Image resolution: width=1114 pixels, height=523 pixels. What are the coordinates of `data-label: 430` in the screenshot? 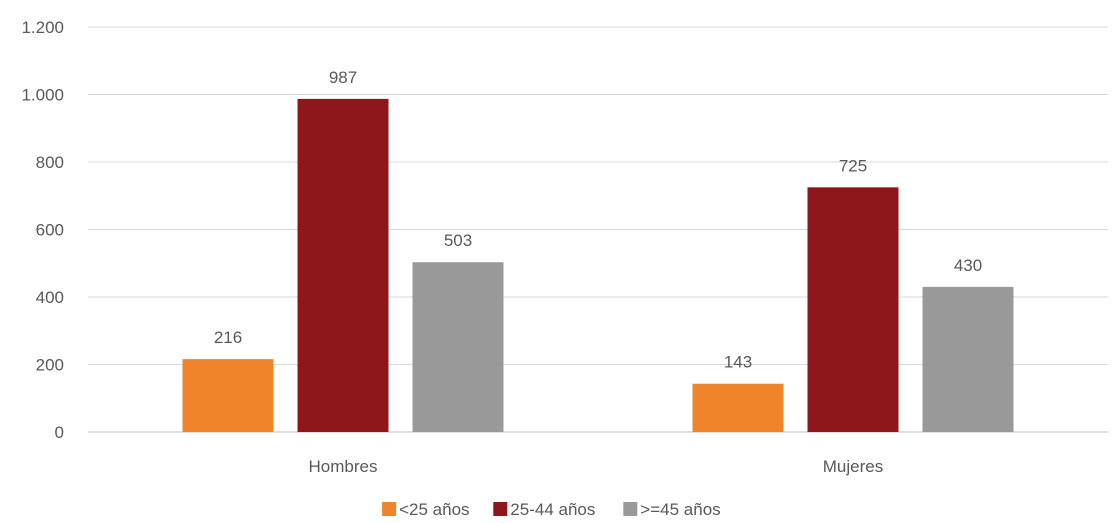 It's located at (968, 265).